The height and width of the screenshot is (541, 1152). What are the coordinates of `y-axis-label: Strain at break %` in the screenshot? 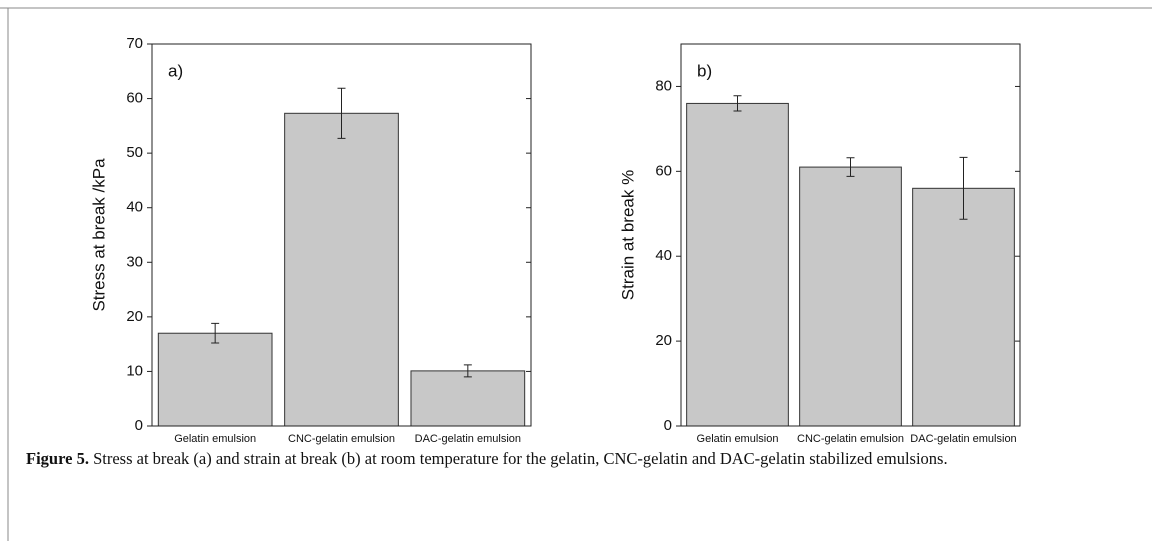 It's located at (627, 235).